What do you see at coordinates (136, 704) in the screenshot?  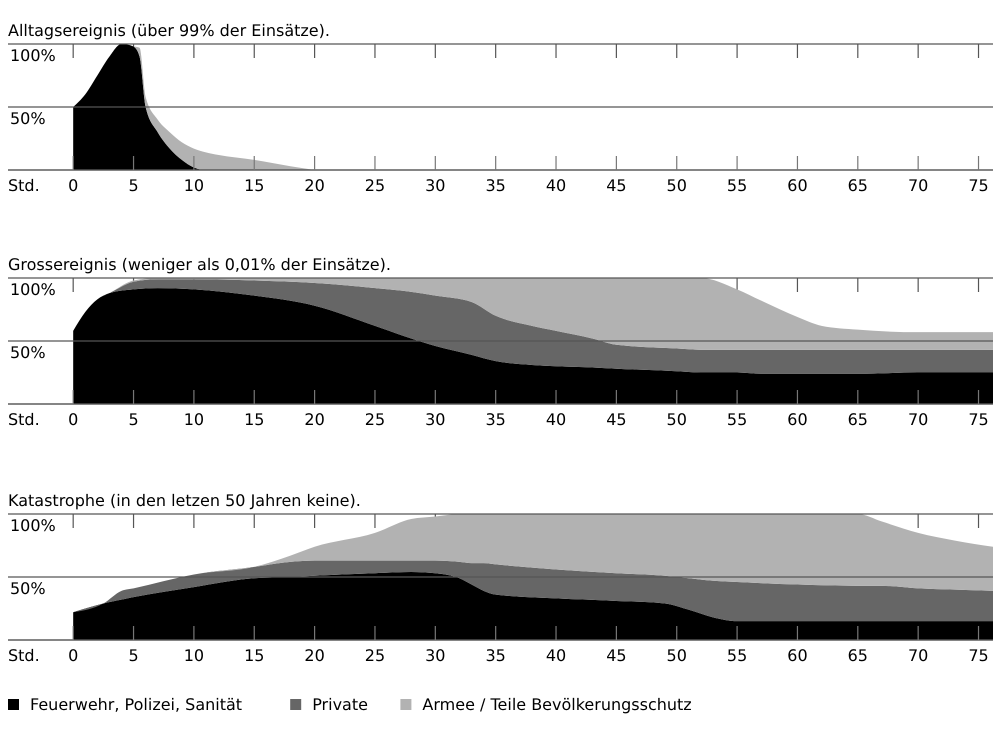 I see `legend-label: Feuerwehr, Polizei, Sanität` at bounding box center [136, 704].